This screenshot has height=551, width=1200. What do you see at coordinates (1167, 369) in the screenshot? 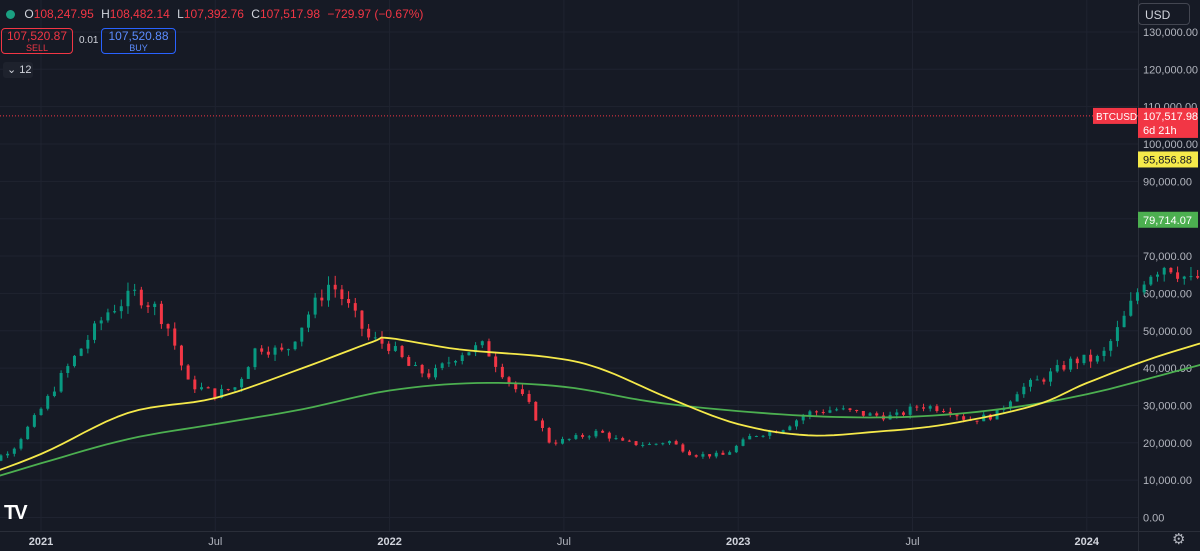
I see `y-tick-label: 40,000.00` at bounding box center [1167, 369].